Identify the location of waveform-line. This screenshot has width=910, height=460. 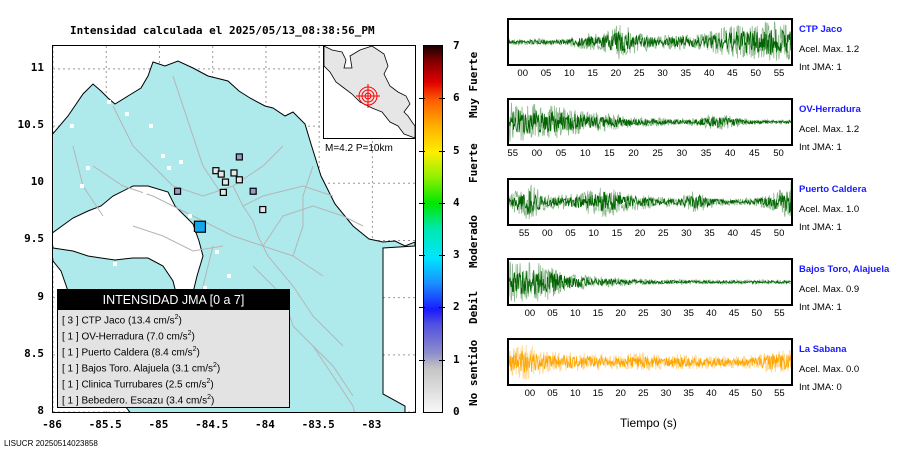
(650, 202).